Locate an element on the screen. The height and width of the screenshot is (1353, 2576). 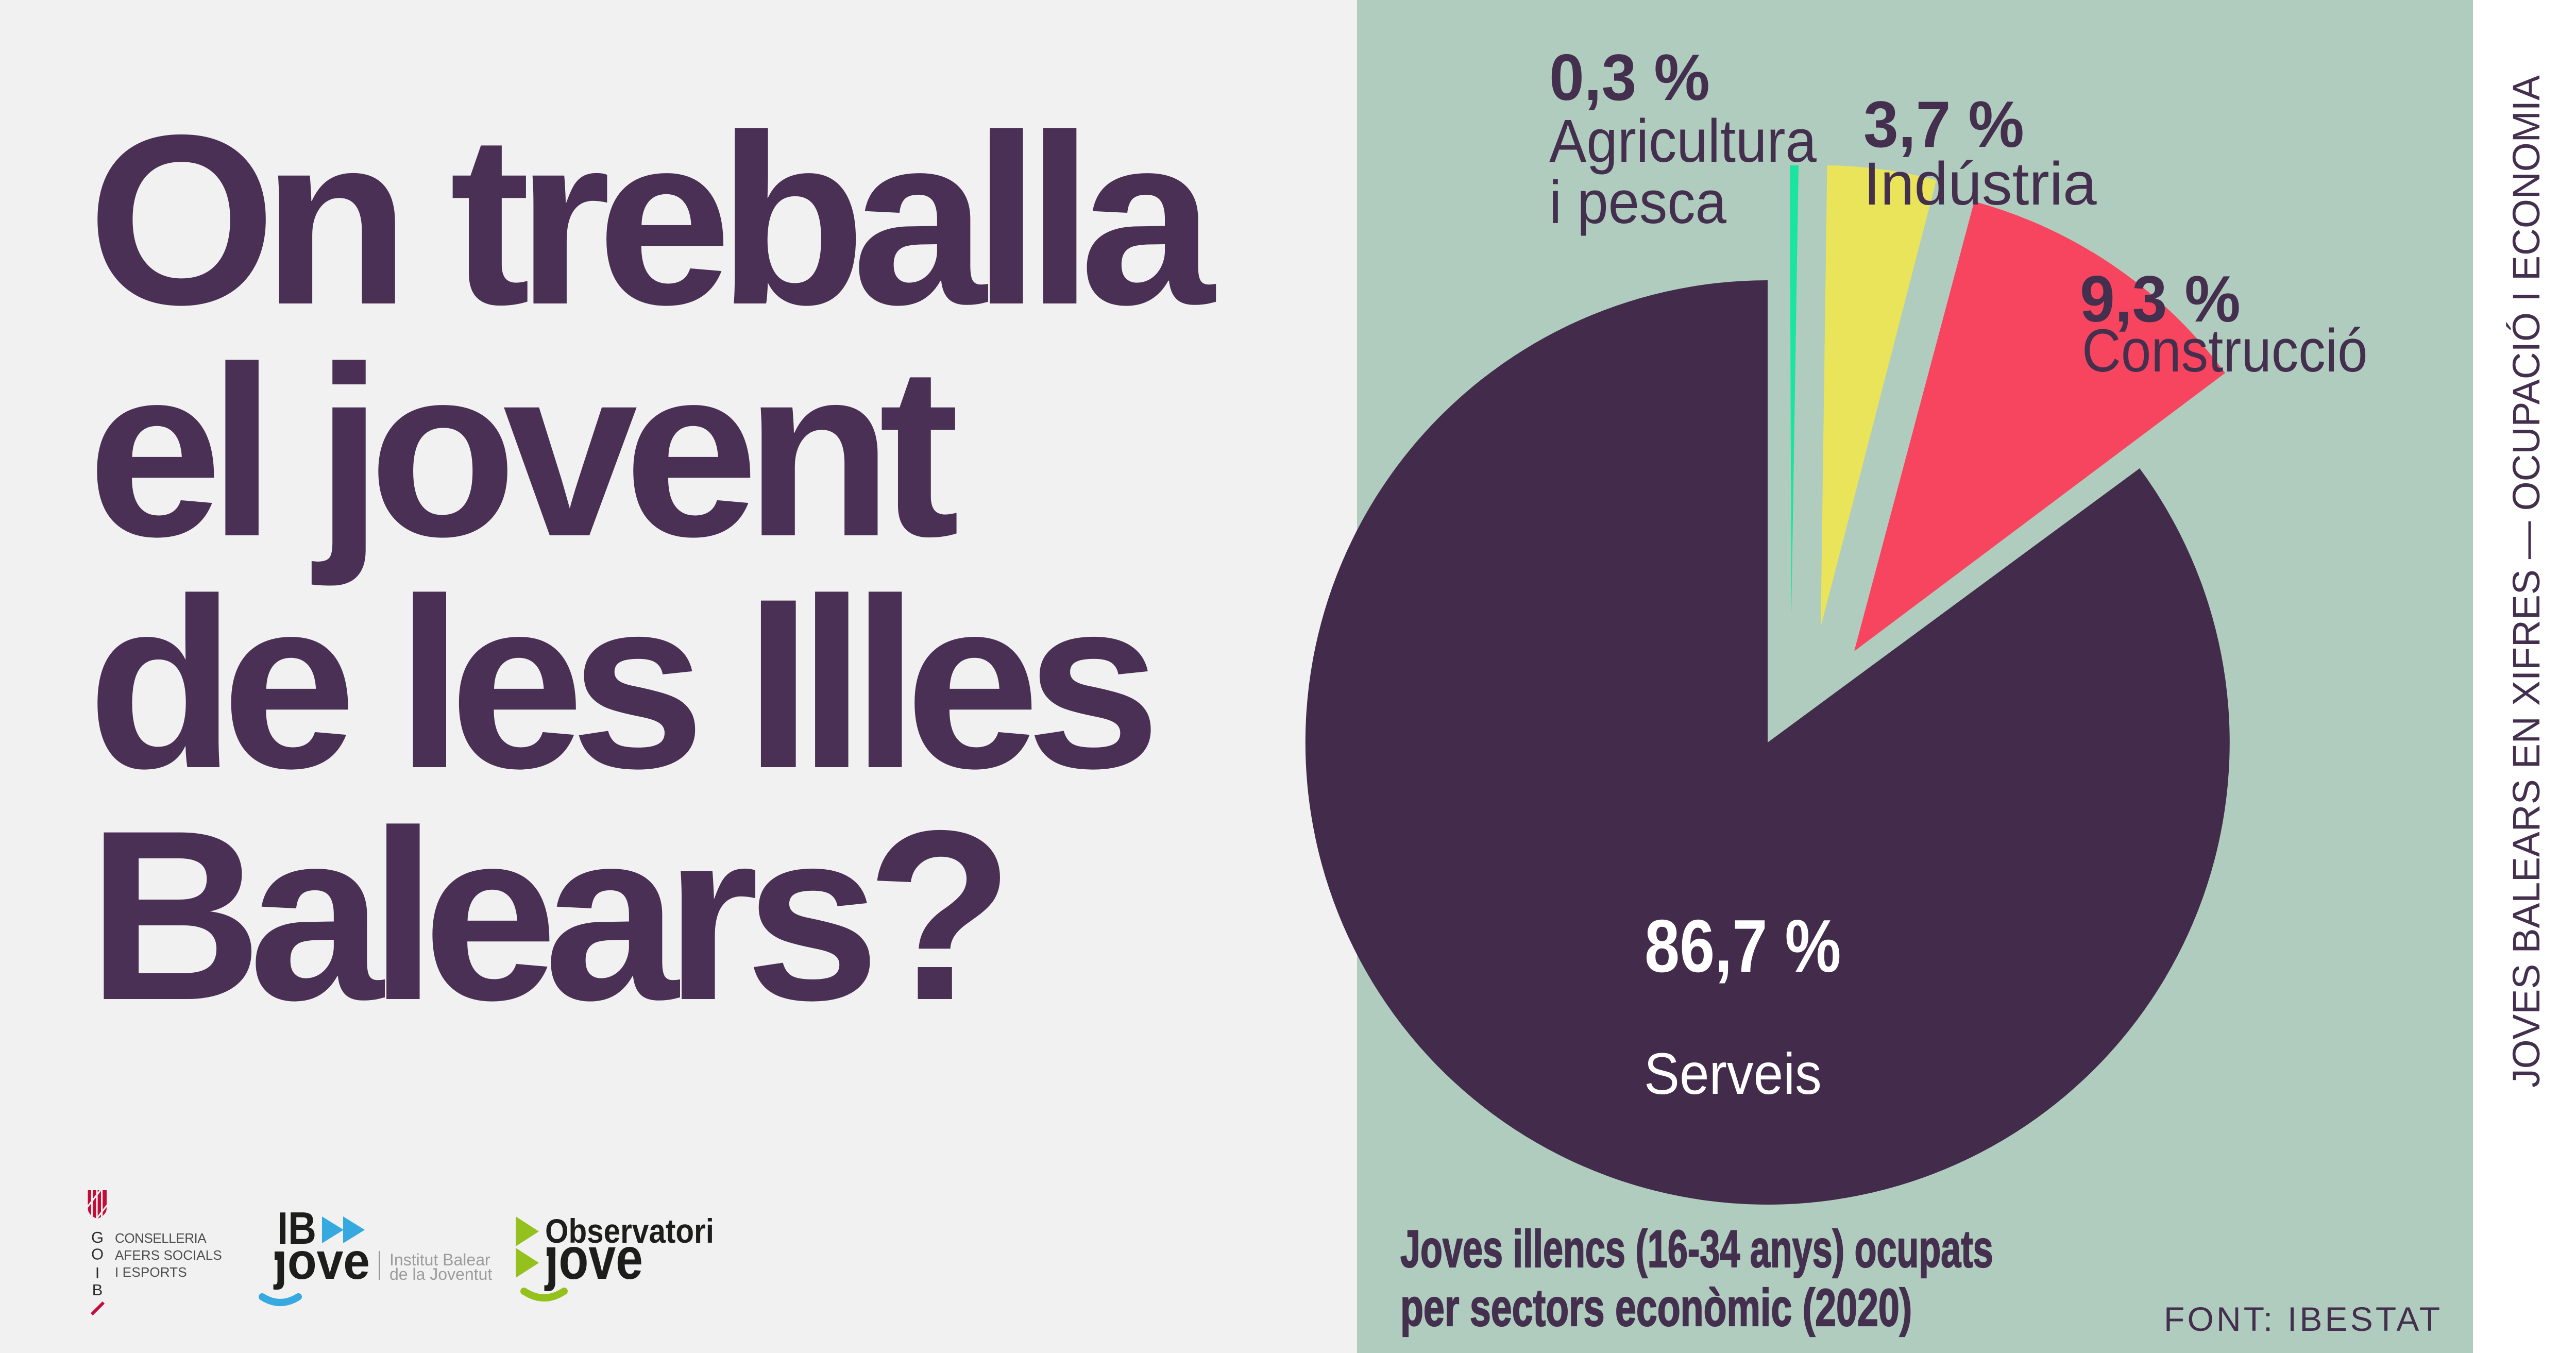
svg-text: I is located at coordinates (97, 1273).